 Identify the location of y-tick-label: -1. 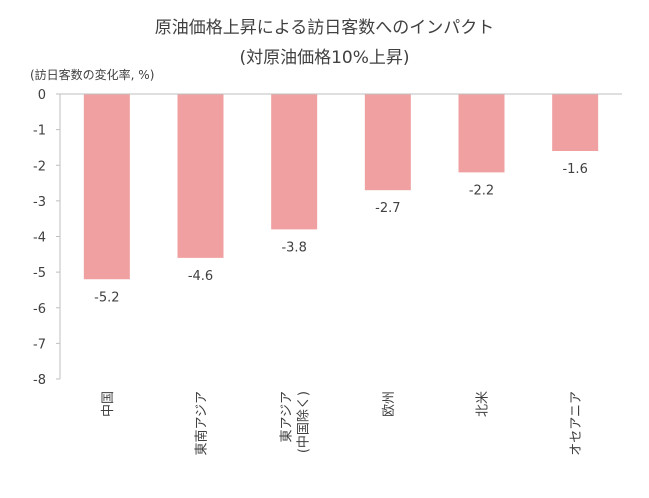
(39, 131).